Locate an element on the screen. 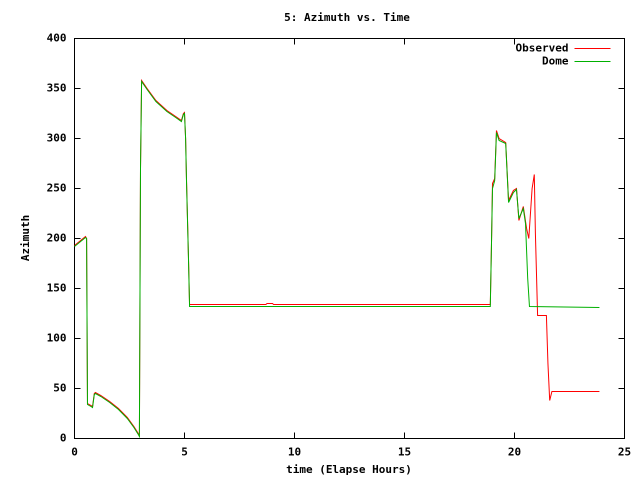  x-tick-label: 25 is located at coordinates (624, 452).